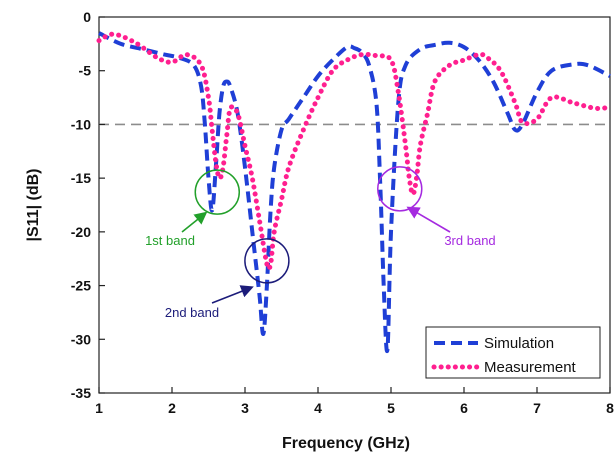 The width and height of the screenshot is (614, 460). I want to click on y-axis-label: |S11| (dB), so click(33, 205).